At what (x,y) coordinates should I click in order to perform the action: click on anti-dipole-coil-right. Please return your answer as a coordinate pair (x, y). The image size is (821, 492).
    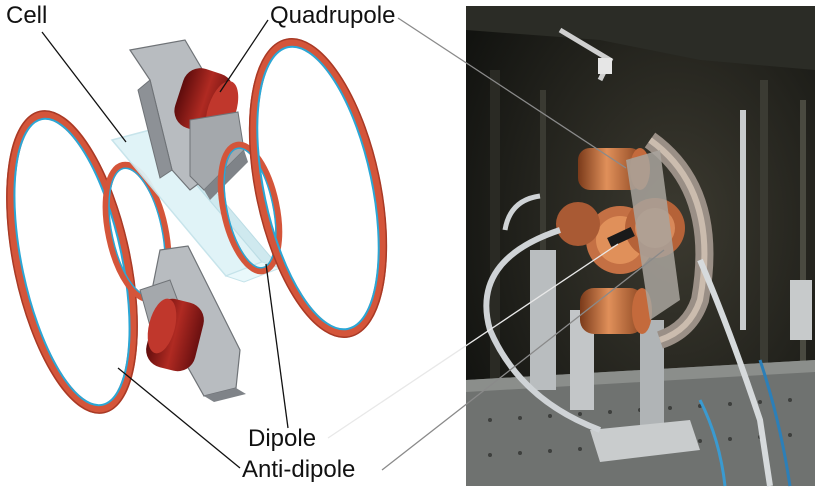
    Looking at the image, I should click on (318, 188).